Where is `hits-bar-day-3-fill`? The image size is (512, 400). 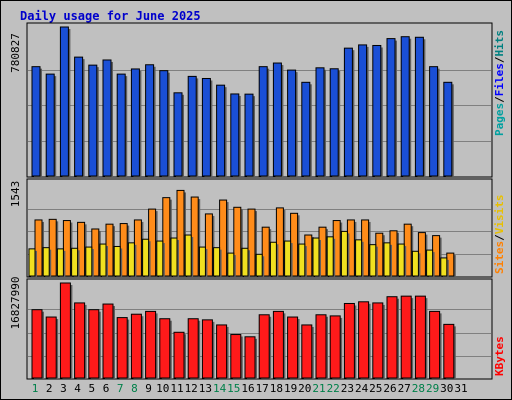 hits-bar-day-3-fill is located at coordinates (64, 101).